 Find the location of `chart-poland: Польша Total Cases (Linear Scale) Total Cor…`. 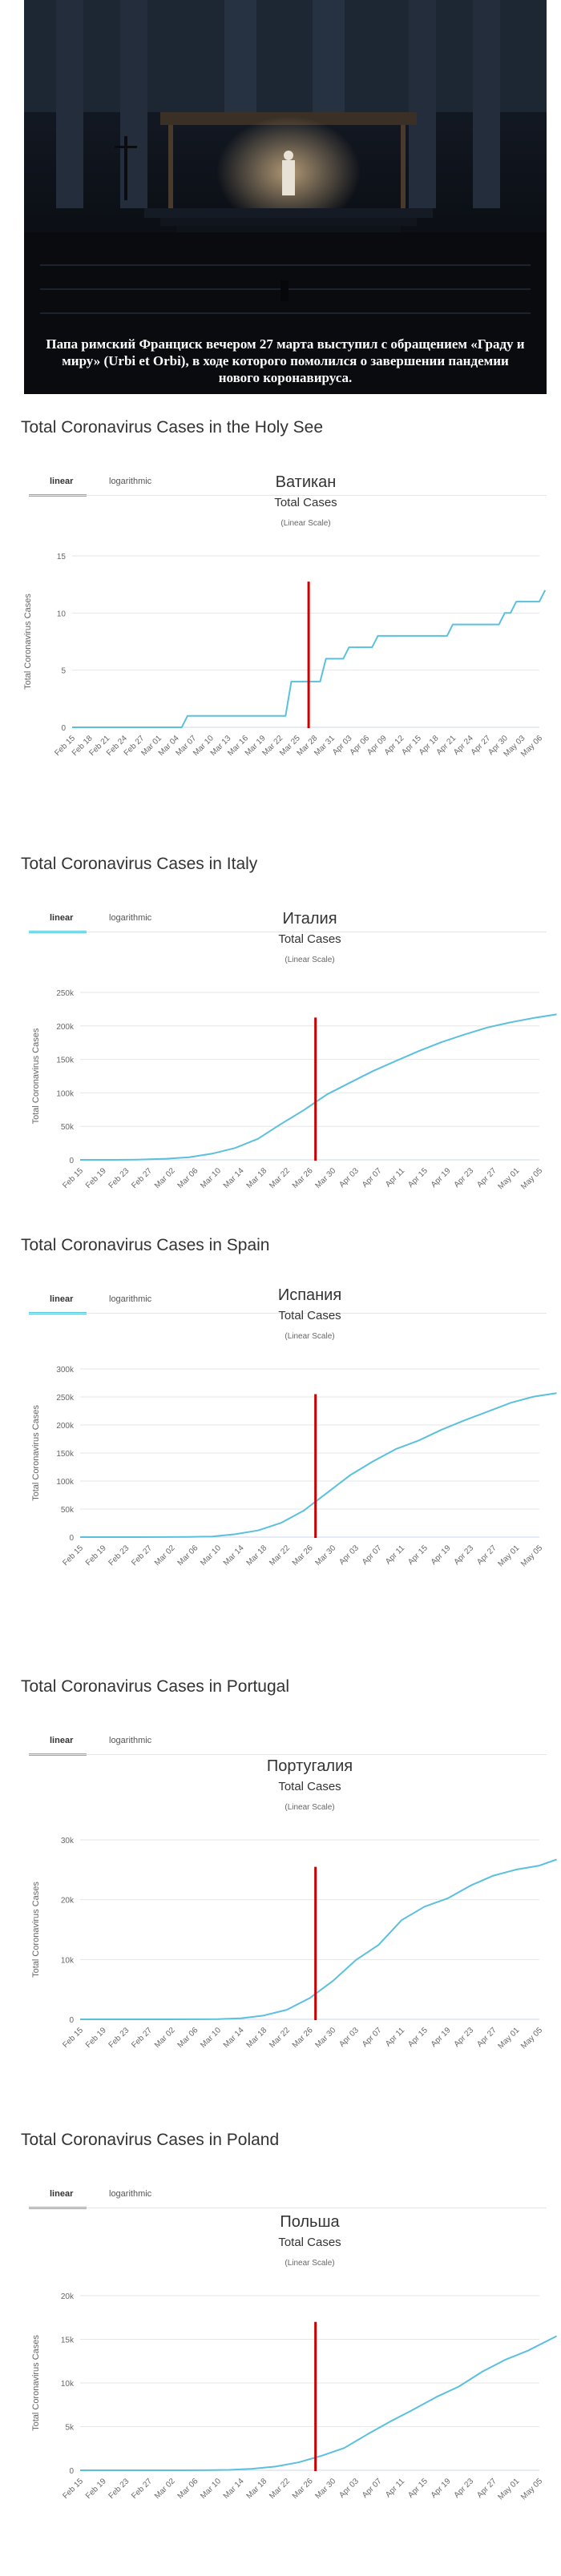

chart-poland: Польша Total Cases (Linear Scale) Total Cor… is located at coordinates (294, 2357).